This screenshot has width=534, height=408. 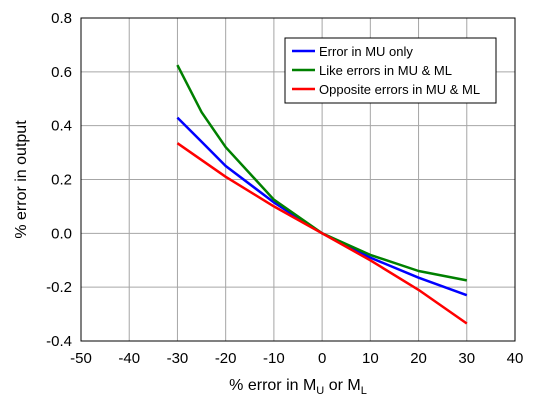 I want to click on y-tick-label: 0.6, so click(x=61, y=72).